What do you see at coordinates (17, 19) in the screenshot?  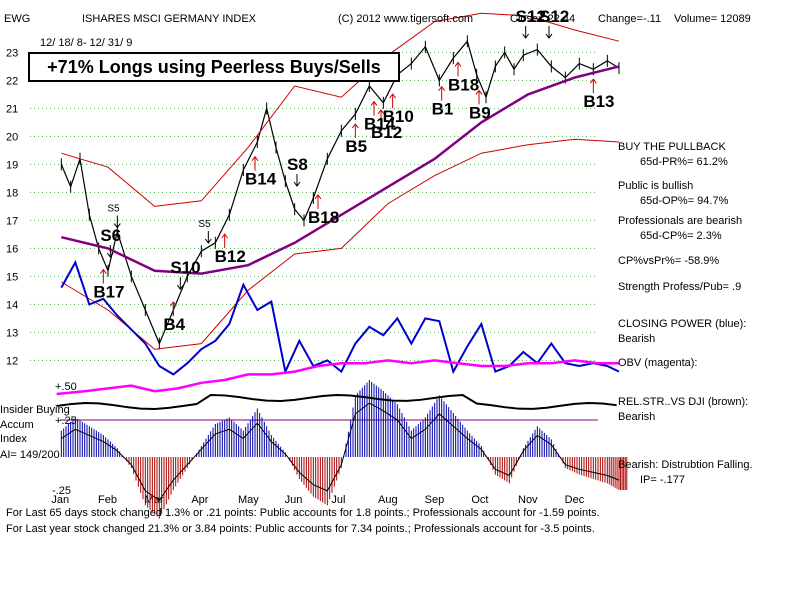 I see `ticker: EWG` at bounding box center [17, 19].